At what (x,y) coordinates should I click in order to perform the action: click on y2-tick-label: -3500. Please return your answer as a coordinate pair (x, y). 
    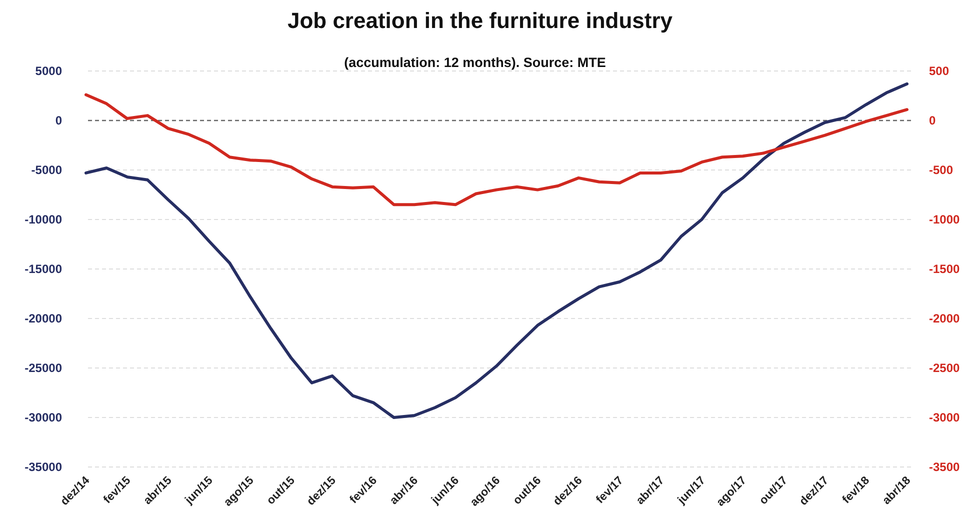
    Looking at the image, I should click on (944, 467).